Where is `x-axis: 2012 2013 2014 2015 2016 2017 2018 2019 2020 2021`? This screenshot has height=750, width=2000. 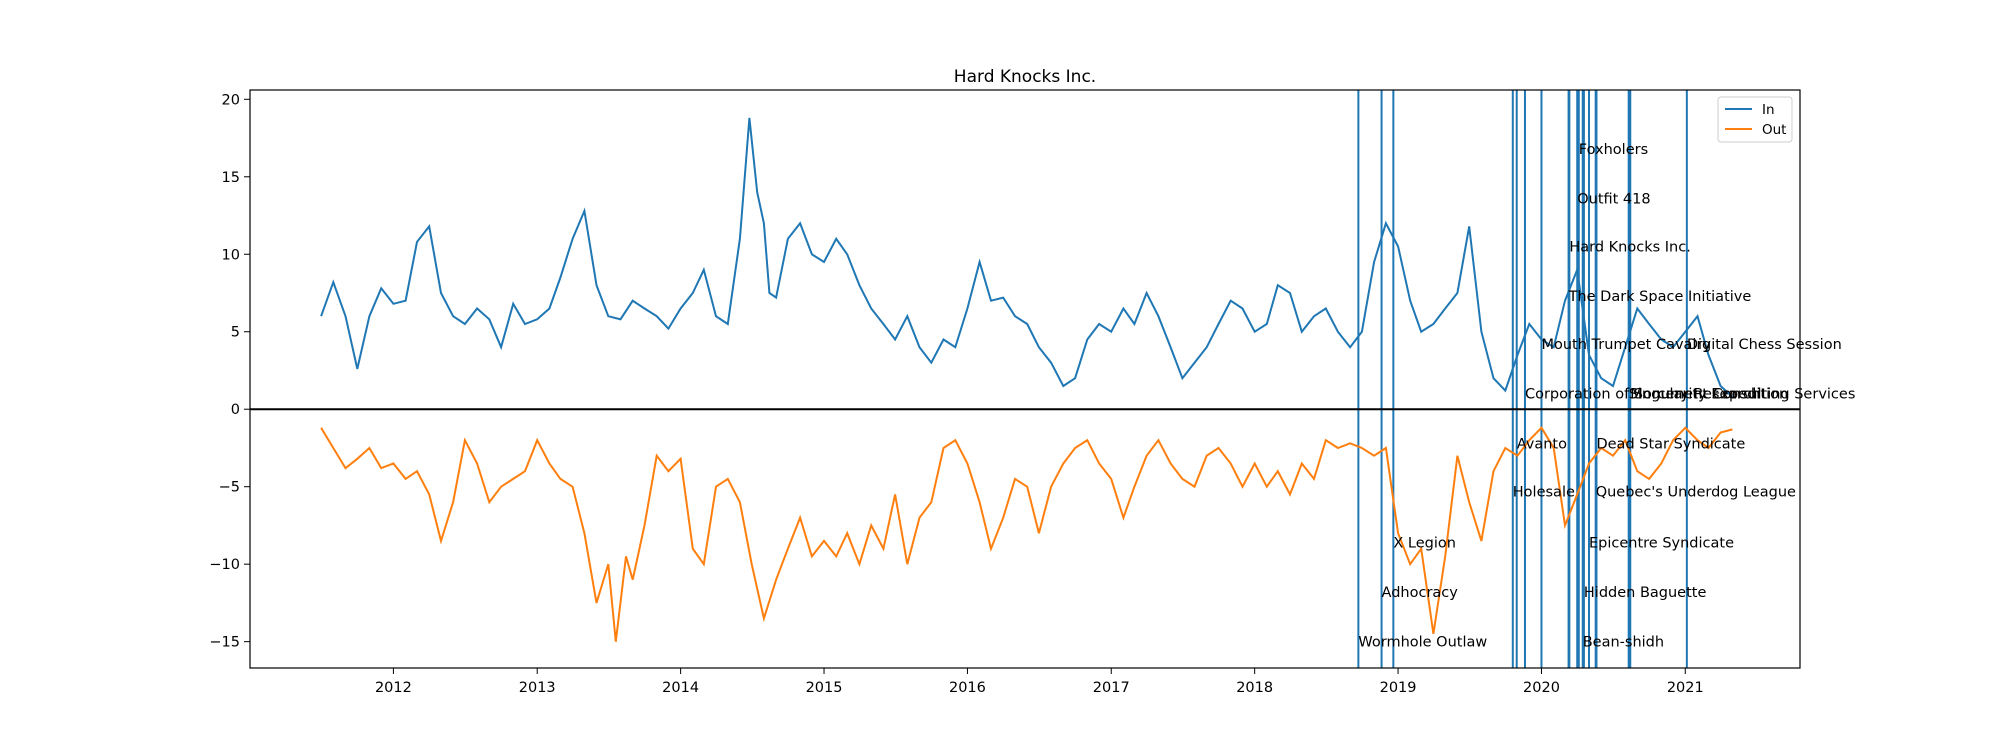 x-axis: 2012 2013 2014 2015 2016 2017 2018 2019 2020 2021 is located at coordinates (1039, 682).